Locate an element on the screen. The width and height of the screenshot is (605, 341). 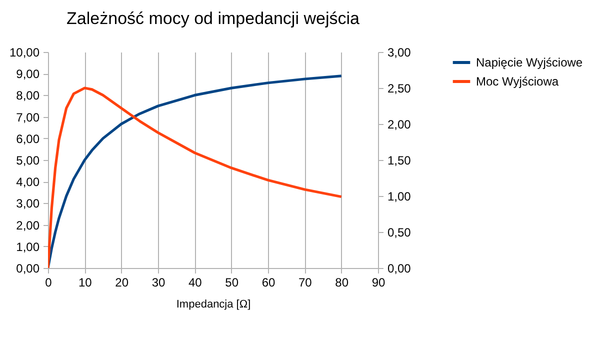
y-tick-label: 8,00 is located at coordinates (28, 95).